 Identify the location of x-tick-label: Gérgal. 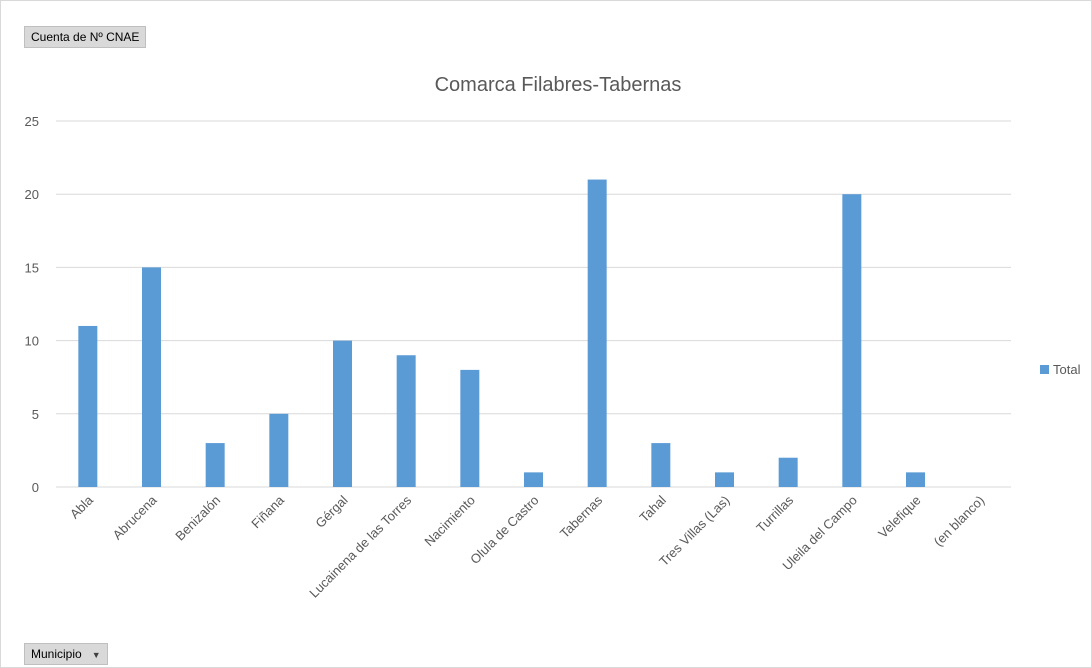
(331, 511).